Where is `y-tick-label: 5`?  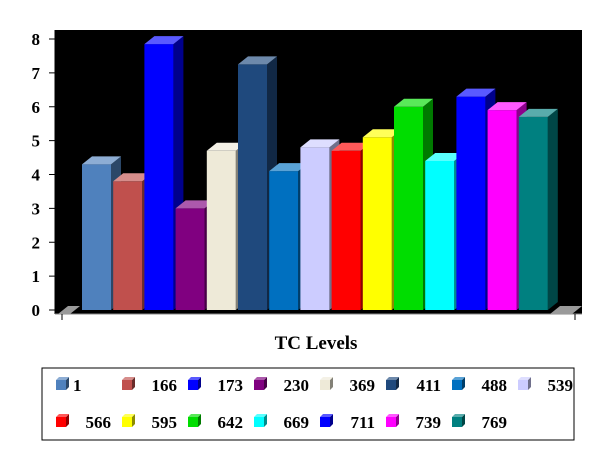
y-tick-label: 5 is located at coordinates (36, 141).